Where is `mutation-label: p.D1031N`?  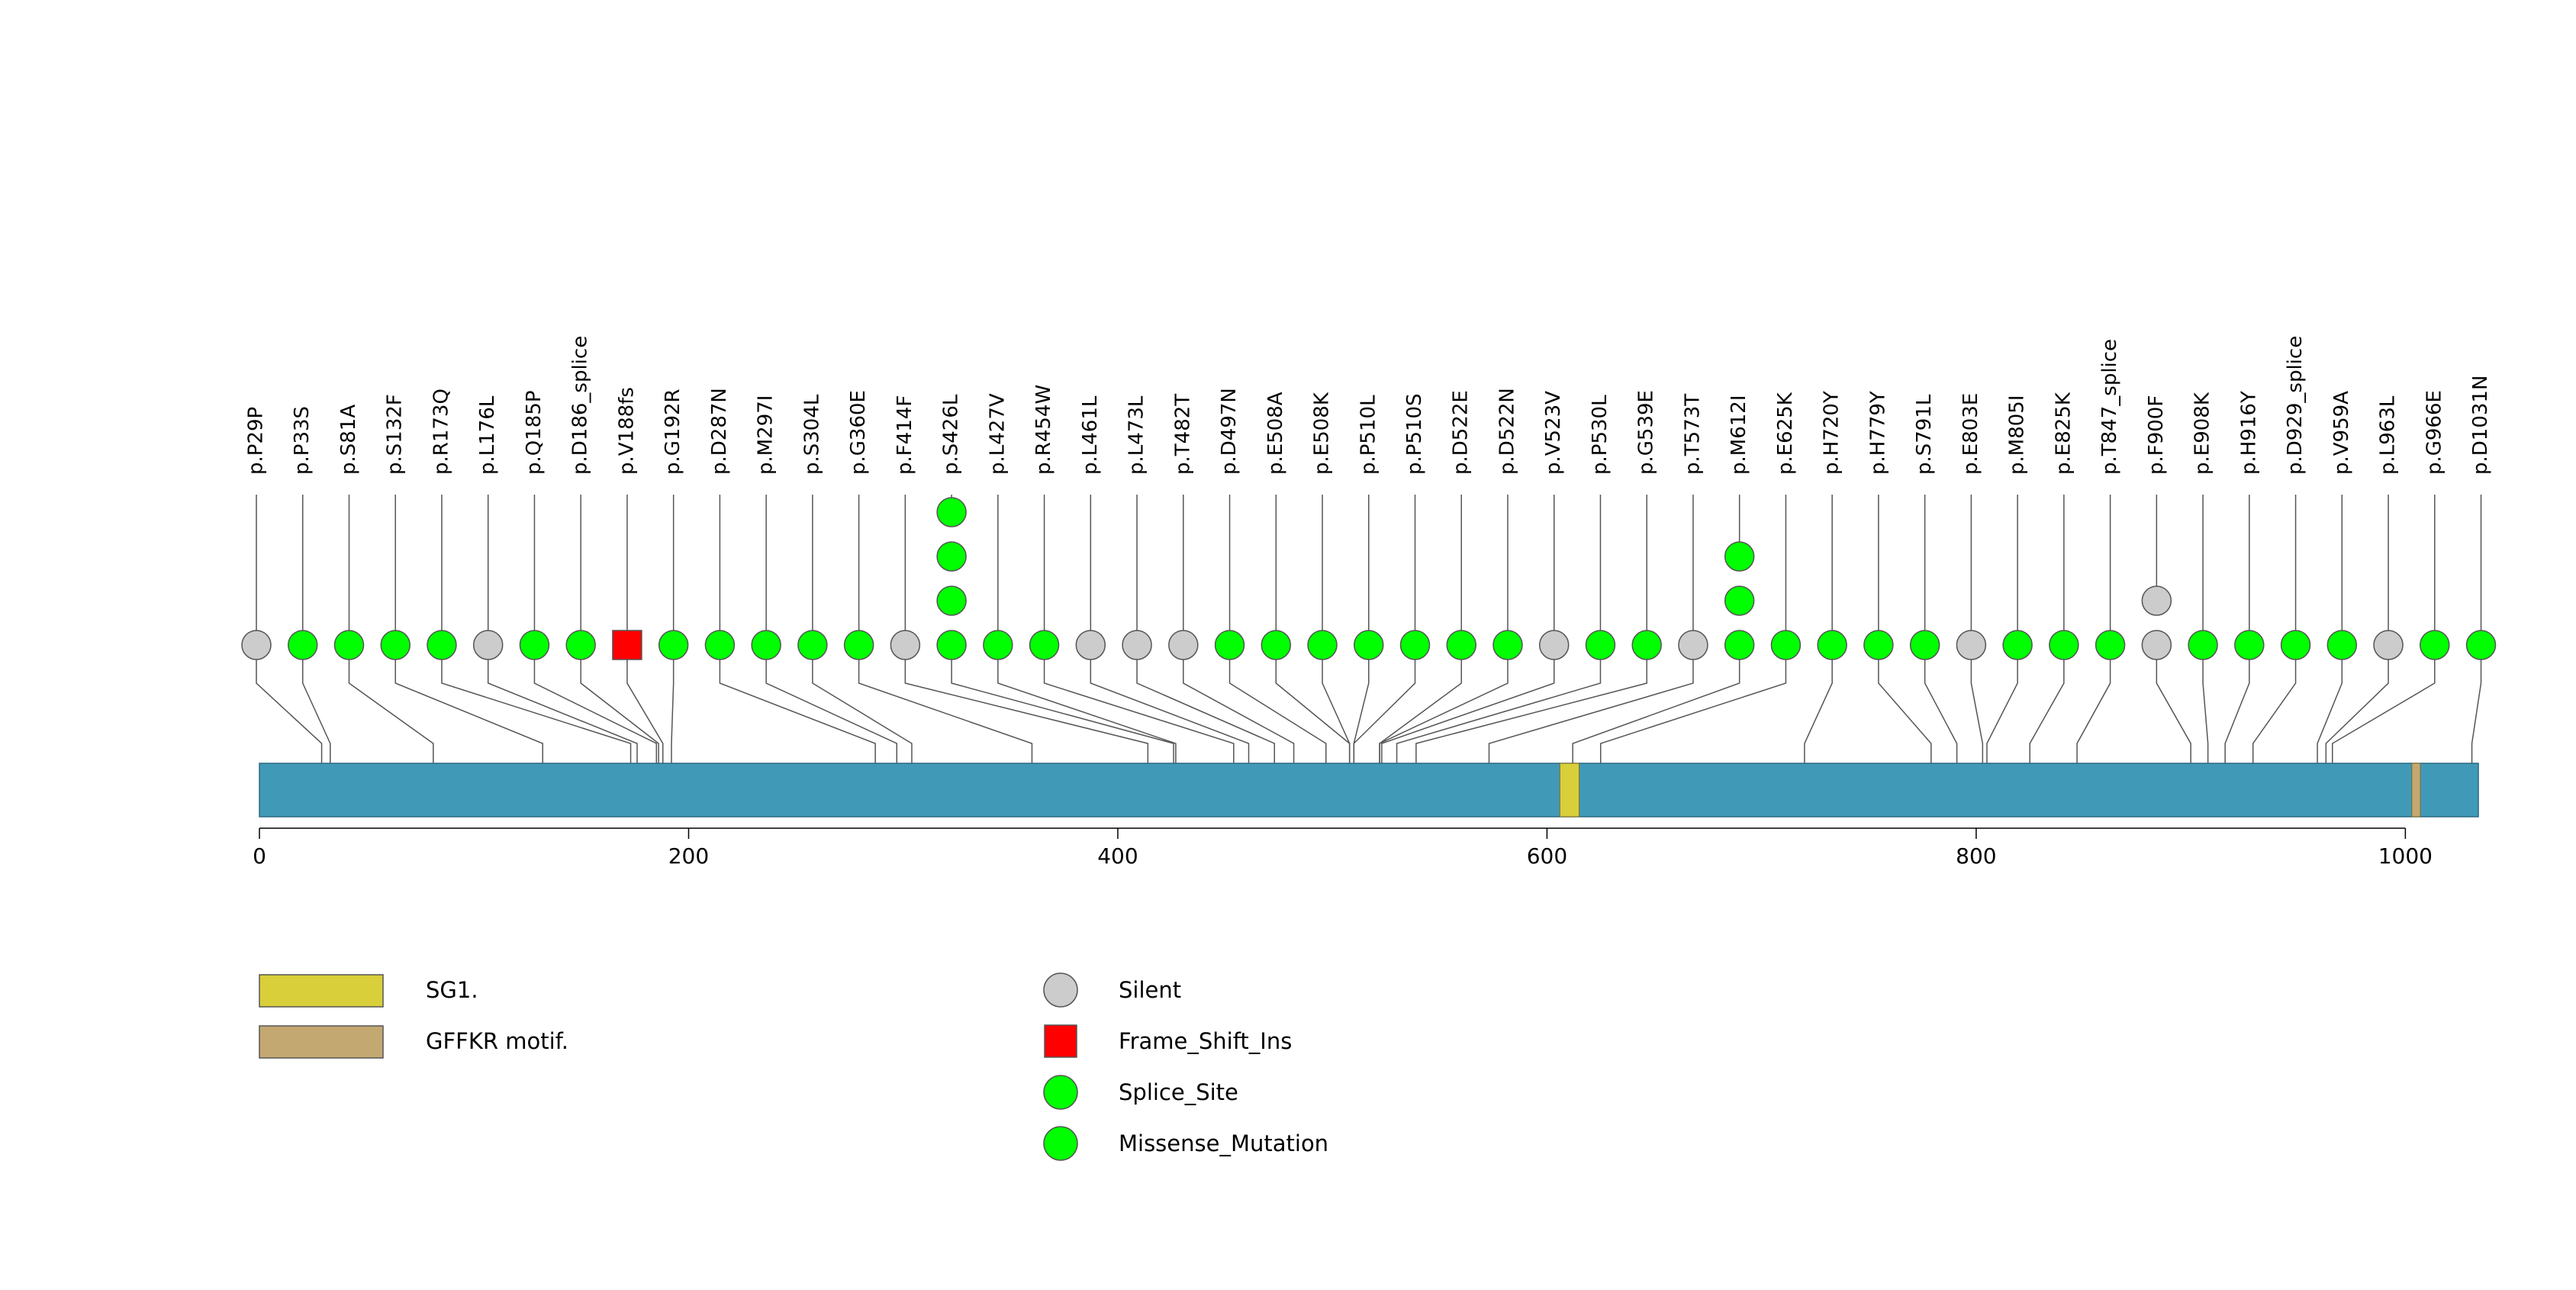
mutation-label: p.D1031N is located at coordinates (2480, 425).